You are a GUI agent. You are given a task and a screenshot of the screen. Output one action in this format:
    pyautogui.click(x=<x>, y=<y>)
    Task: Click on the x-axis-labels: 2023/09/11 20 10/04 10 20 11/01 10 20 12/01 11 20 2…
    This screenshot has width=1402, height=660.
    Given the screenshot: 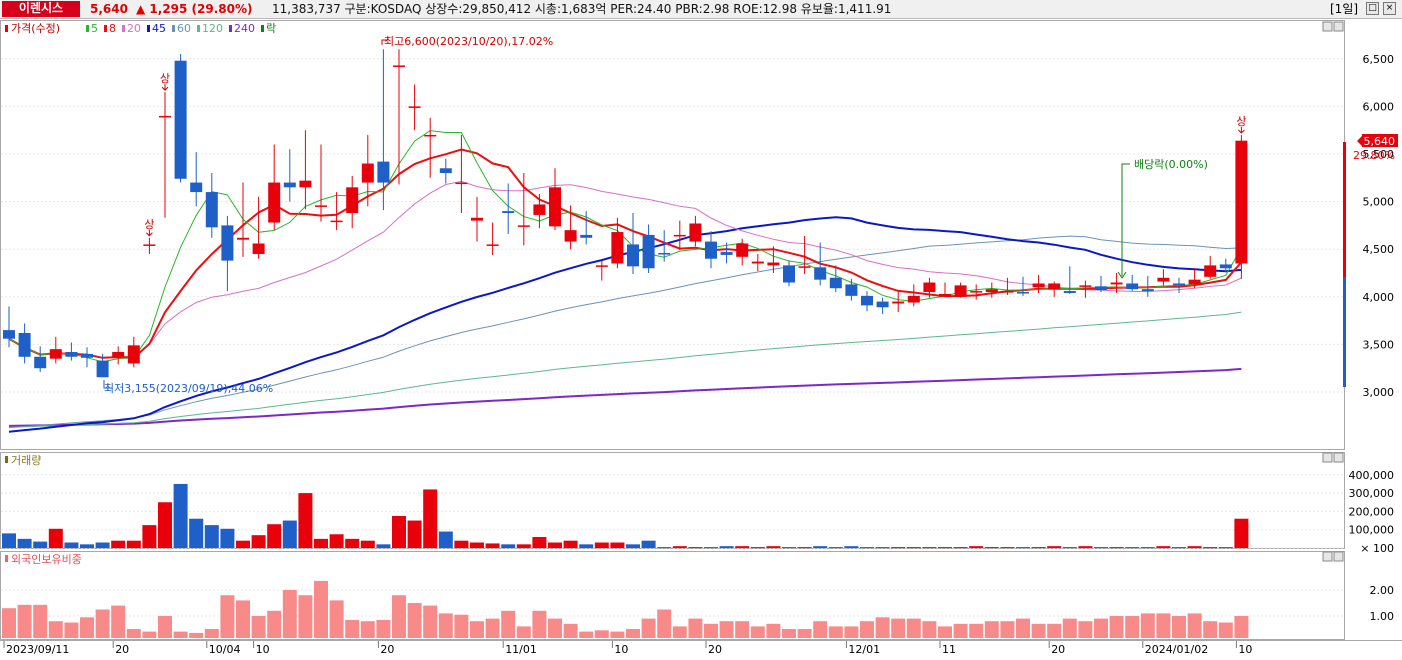 What is the action you would take?
    pyautogui.click(x=627, y=648)
    